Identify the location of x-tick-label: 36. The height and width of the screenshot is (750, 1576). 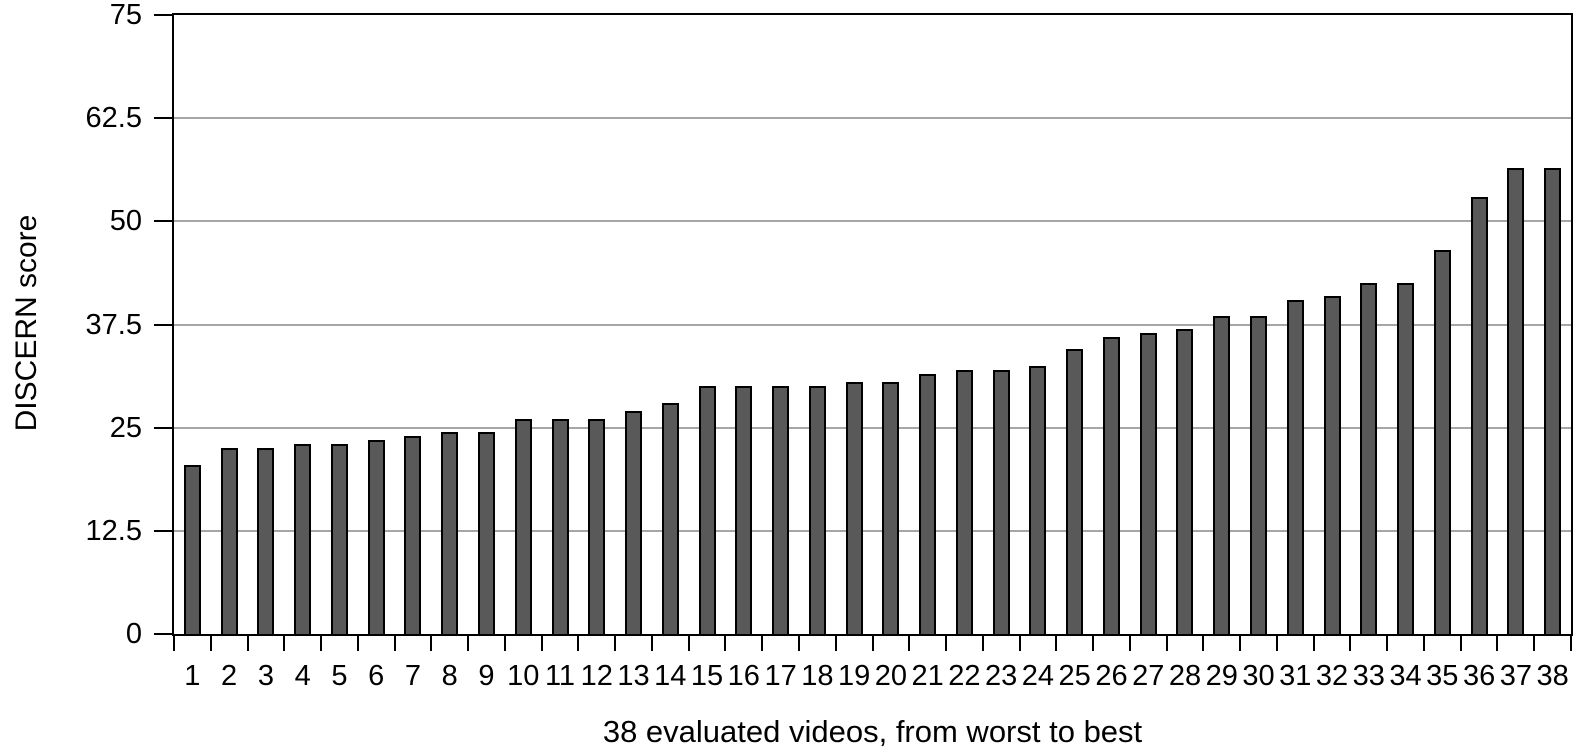
(1479, 676).